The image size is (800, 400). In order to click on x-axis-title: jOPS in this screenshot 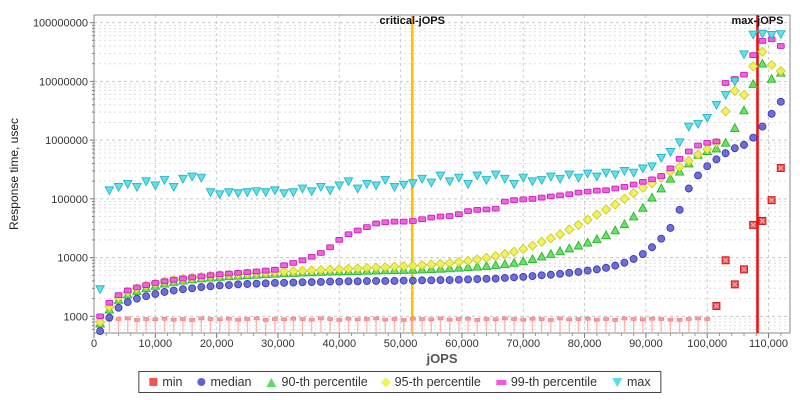, I will do `click(442, 358)`.